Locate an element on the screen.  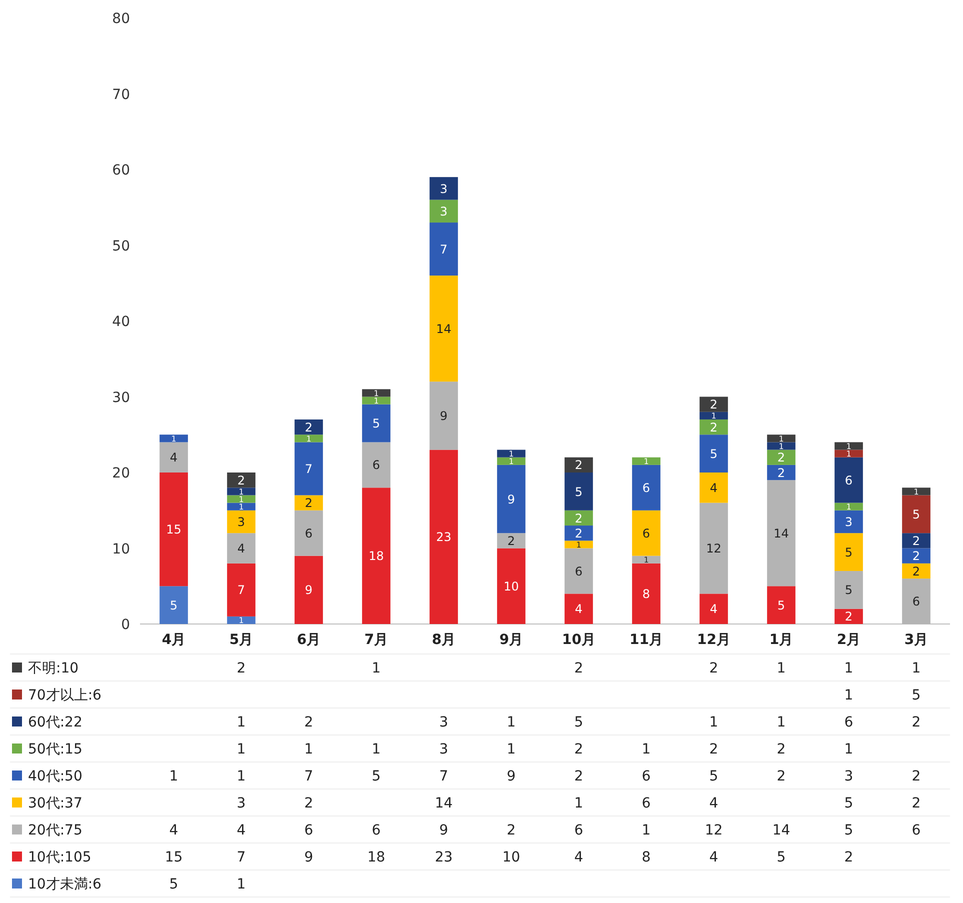
x-tick-label: 4月 is located at coordinates (174, 640).